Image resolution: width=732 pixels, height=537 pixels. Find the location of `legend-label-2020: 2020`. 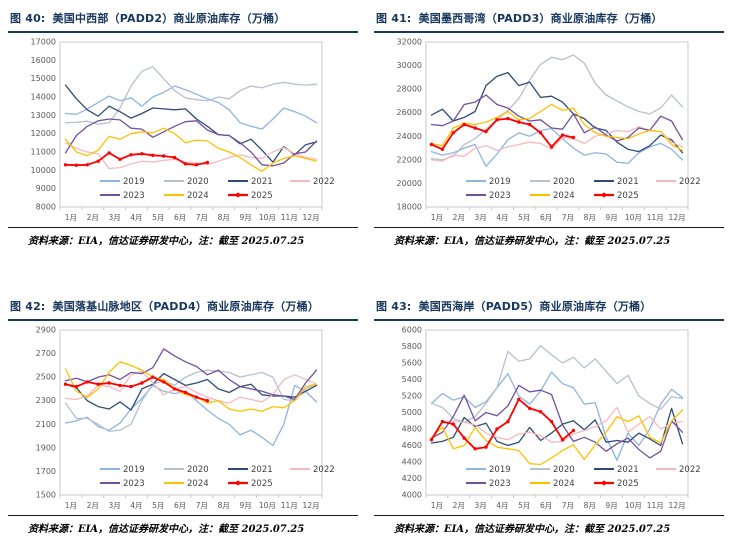

legend-label-2020: 2020 is located at coordinates (198, 182).